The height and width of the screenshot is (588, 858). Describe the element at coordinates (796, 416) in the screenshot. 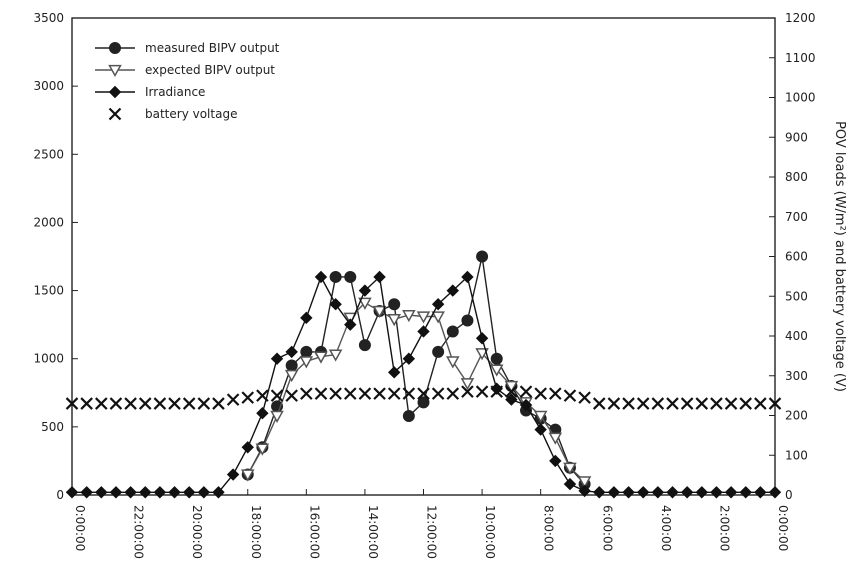

I see `right-tick-label: 200` at that location.